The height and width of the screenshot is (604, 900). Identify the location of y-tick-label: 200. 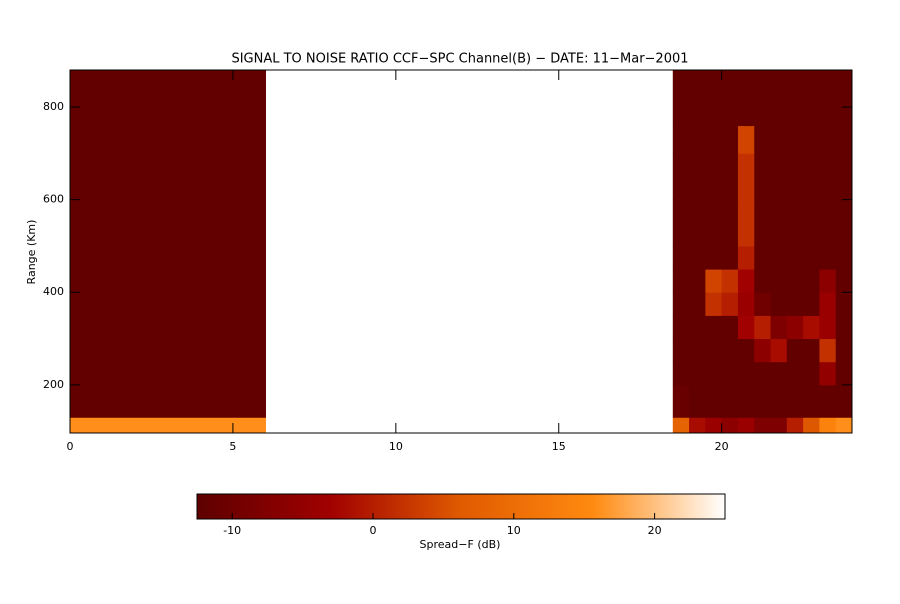
(53, 384).